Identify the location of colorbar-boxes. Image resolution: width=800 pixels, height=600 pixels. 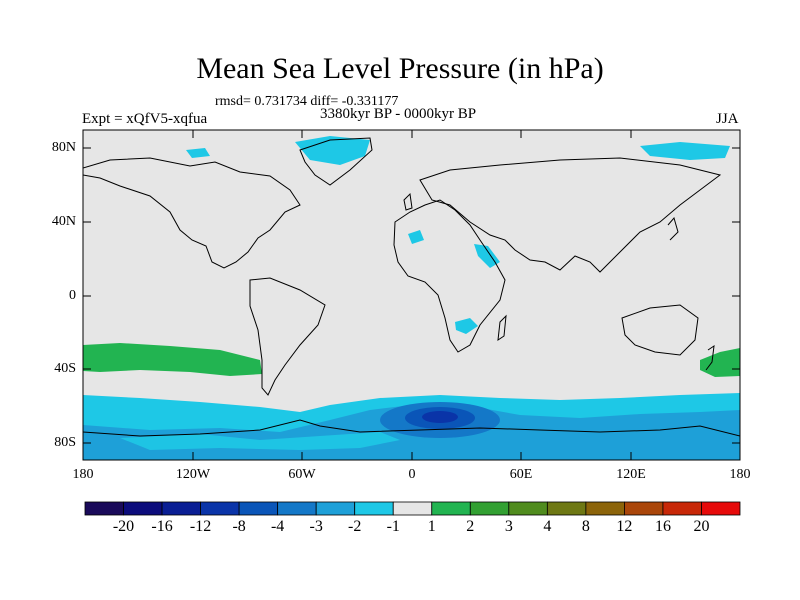
(412, 508).